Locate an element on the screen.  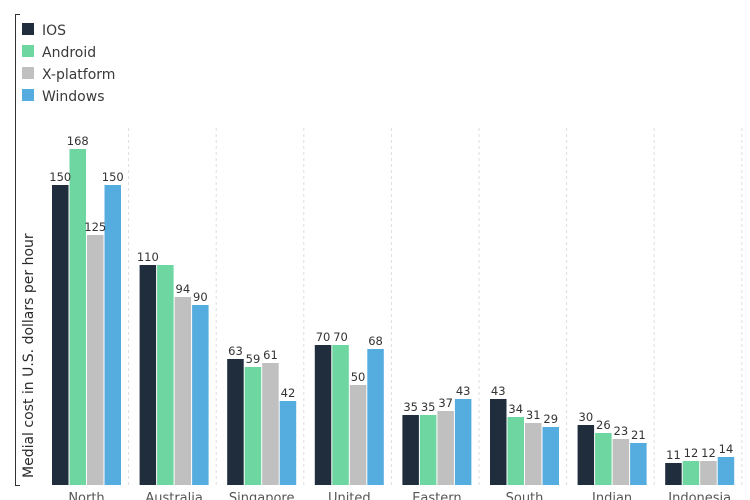
bar-ios-north is located at coordinates (60, 335).